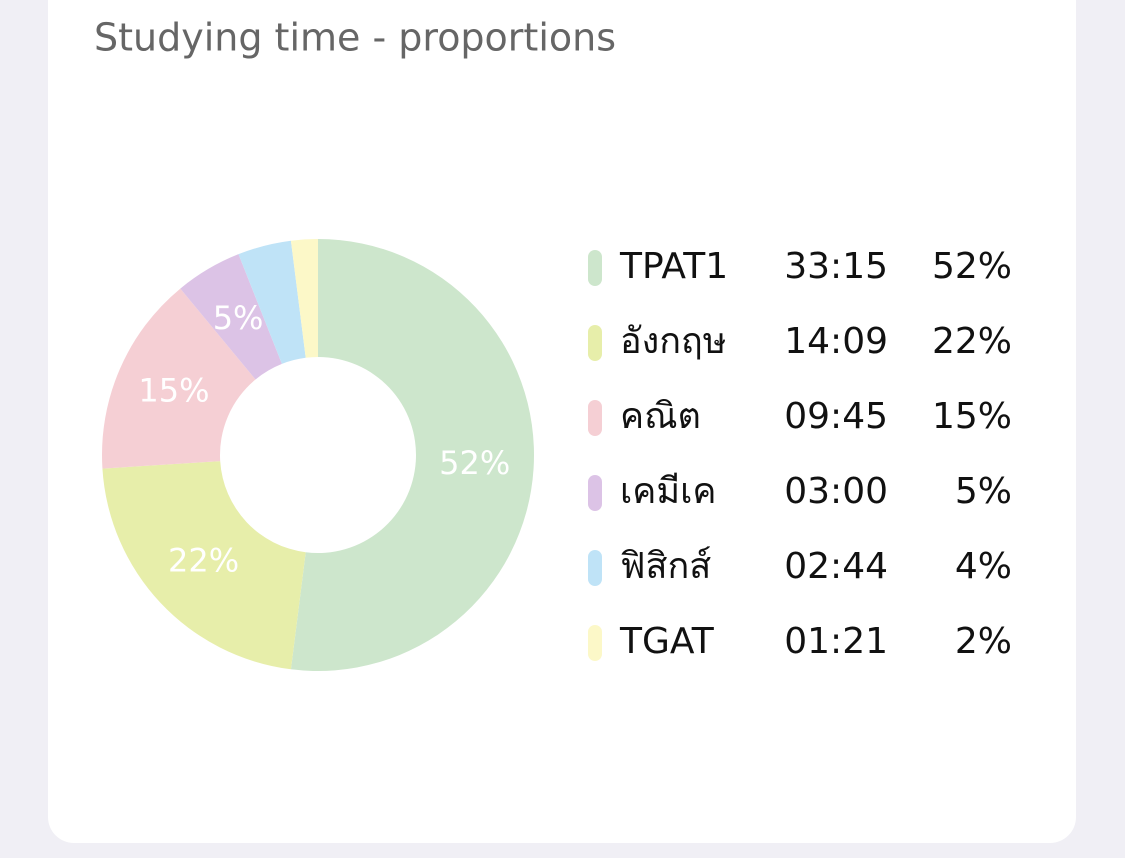  I want to click on legend-percent: 4%, so click(983, 566).